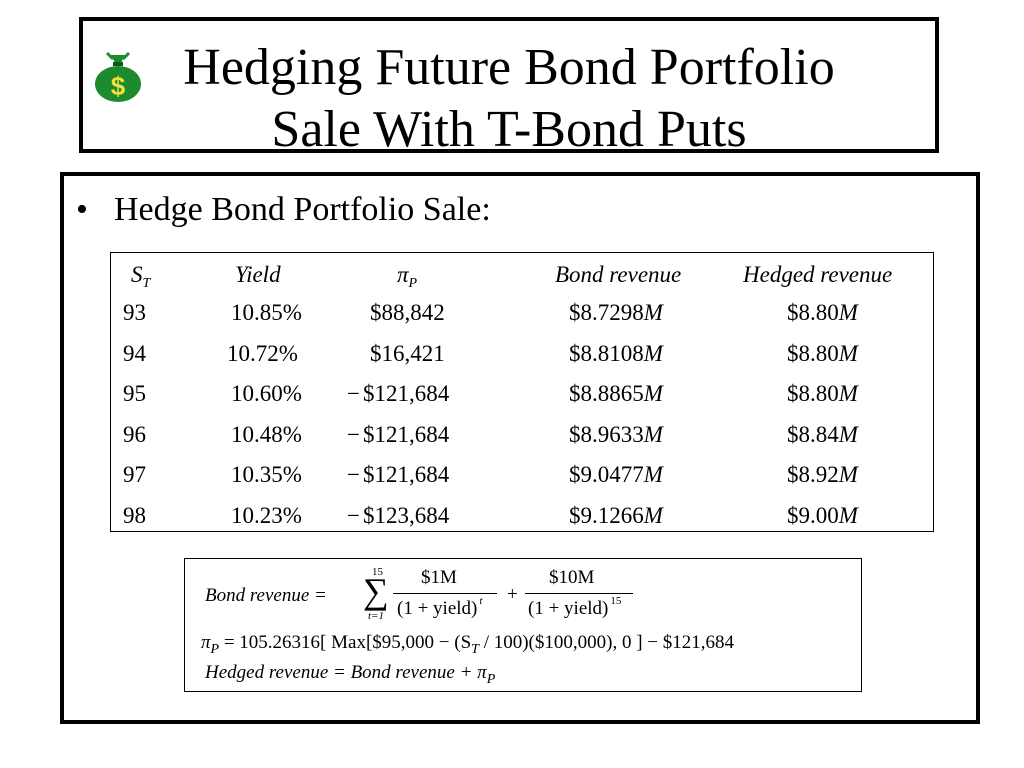 This screenshot has height=768, width=1024. I want to click on cell-yield: 10.72%, so click(262, 353).